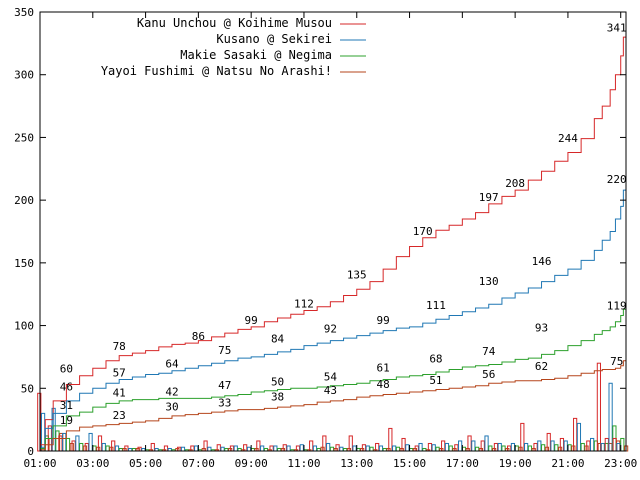 The width and height of the screenshot is (640, 480). I want to click on y-tick-label: 150, so click(24, 263).